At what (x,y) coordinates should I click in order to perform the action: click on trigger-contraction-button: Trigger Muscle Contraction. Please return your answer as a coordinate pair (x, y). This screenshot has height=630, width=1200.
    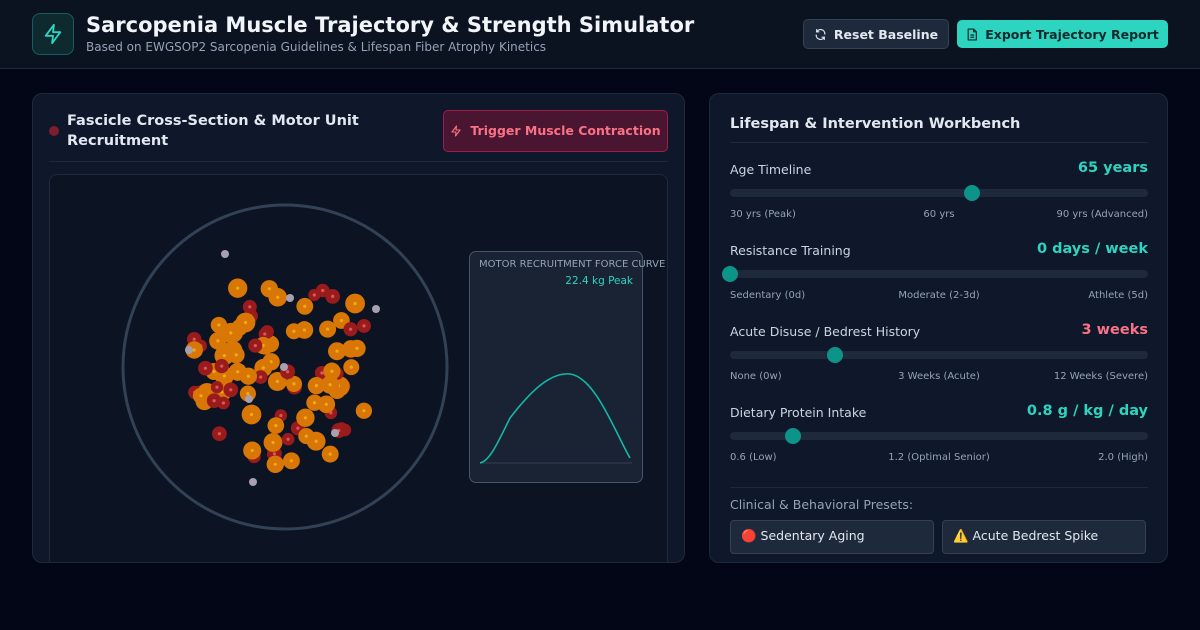
    Looking at the image, I should click on (555, 131).